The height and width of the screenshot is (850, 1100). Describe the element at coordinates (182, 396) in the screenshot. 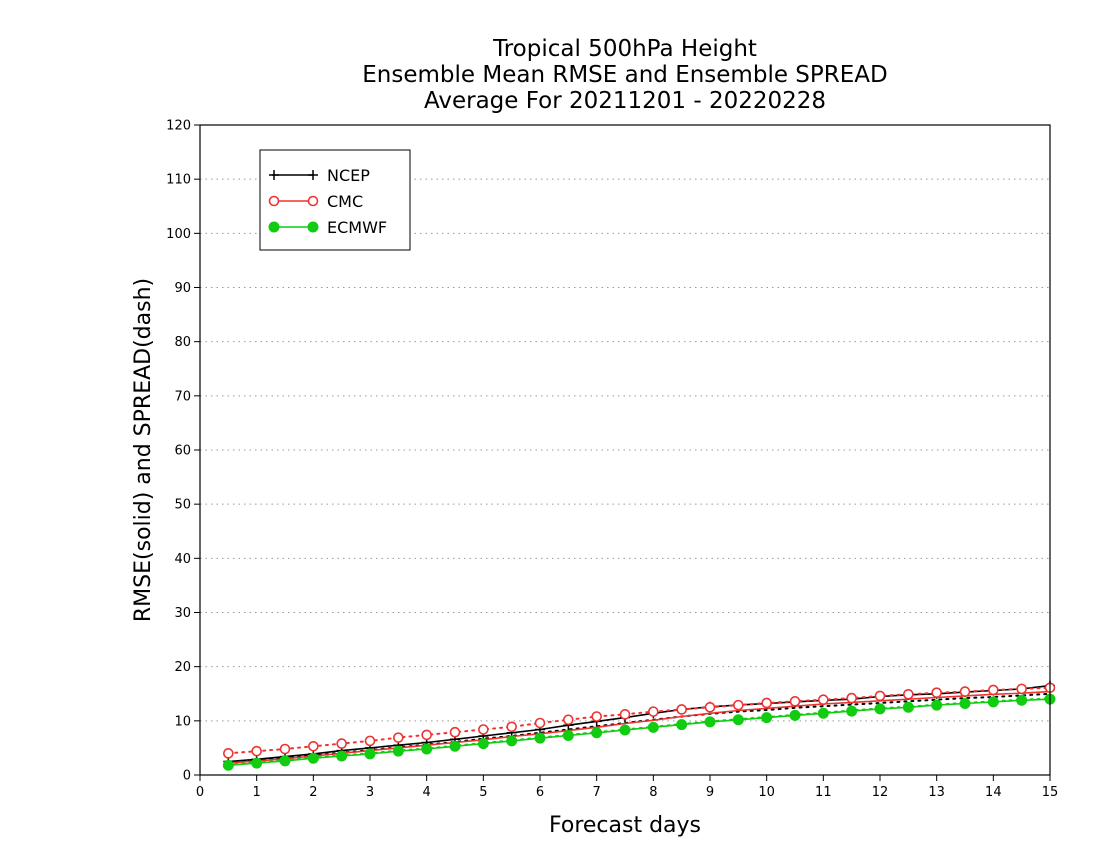

I see `y-tick-label: 70` at that location.